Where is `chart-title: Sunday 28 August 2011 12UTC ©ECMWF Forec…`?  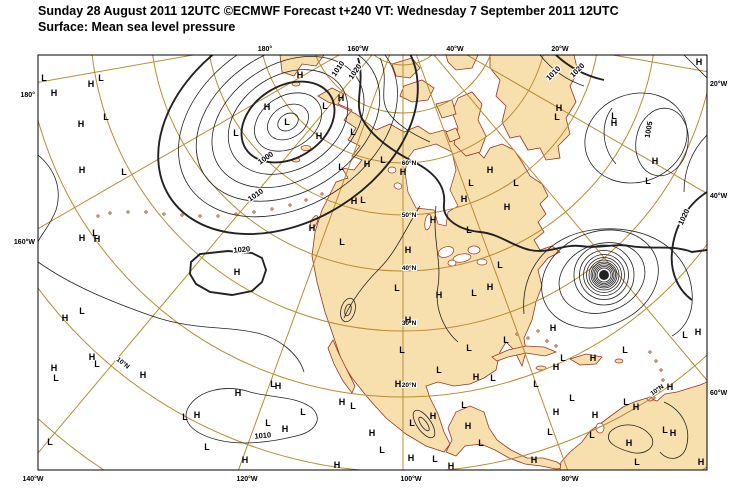 chart-title: Sunday 28 August 2011 12UTC ©ECMWF Forec… is located at coordinates (328, 11).